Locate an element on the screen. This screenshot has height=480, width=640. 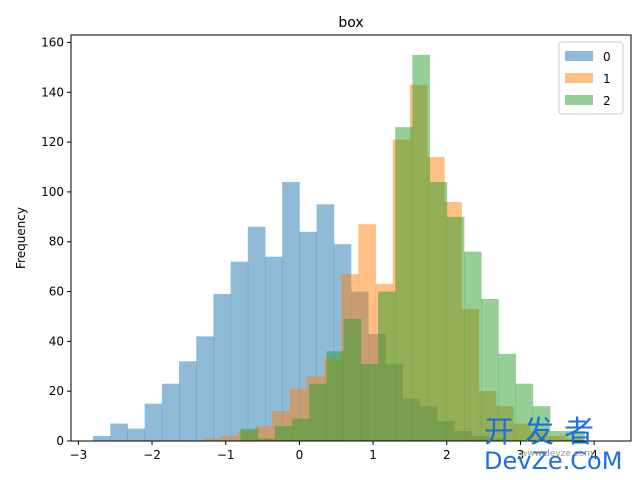
x-tick-label: 3 is located at coordinates (521, 455).